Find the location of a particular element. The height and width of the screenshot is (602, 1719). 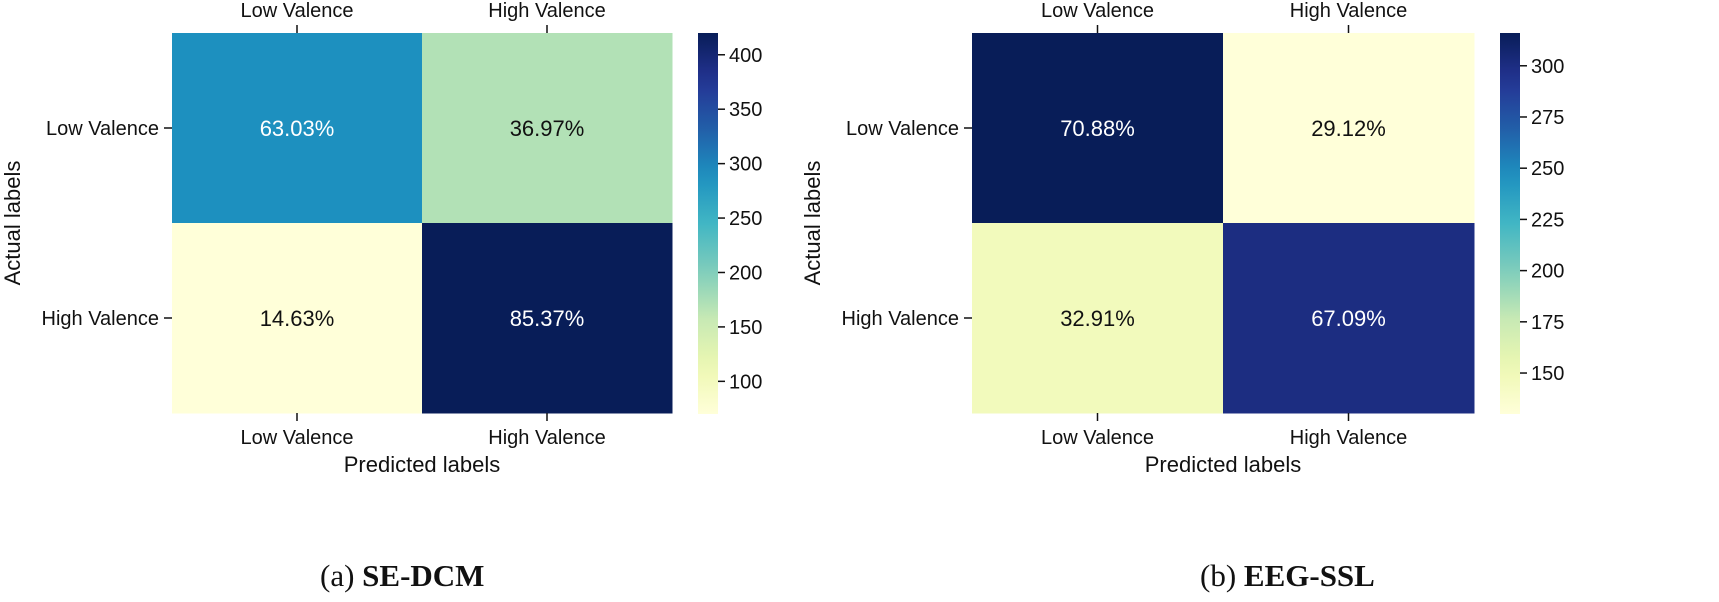

colorbar-tick-label-b-3: 225 is located at coordinates (1547, 220).